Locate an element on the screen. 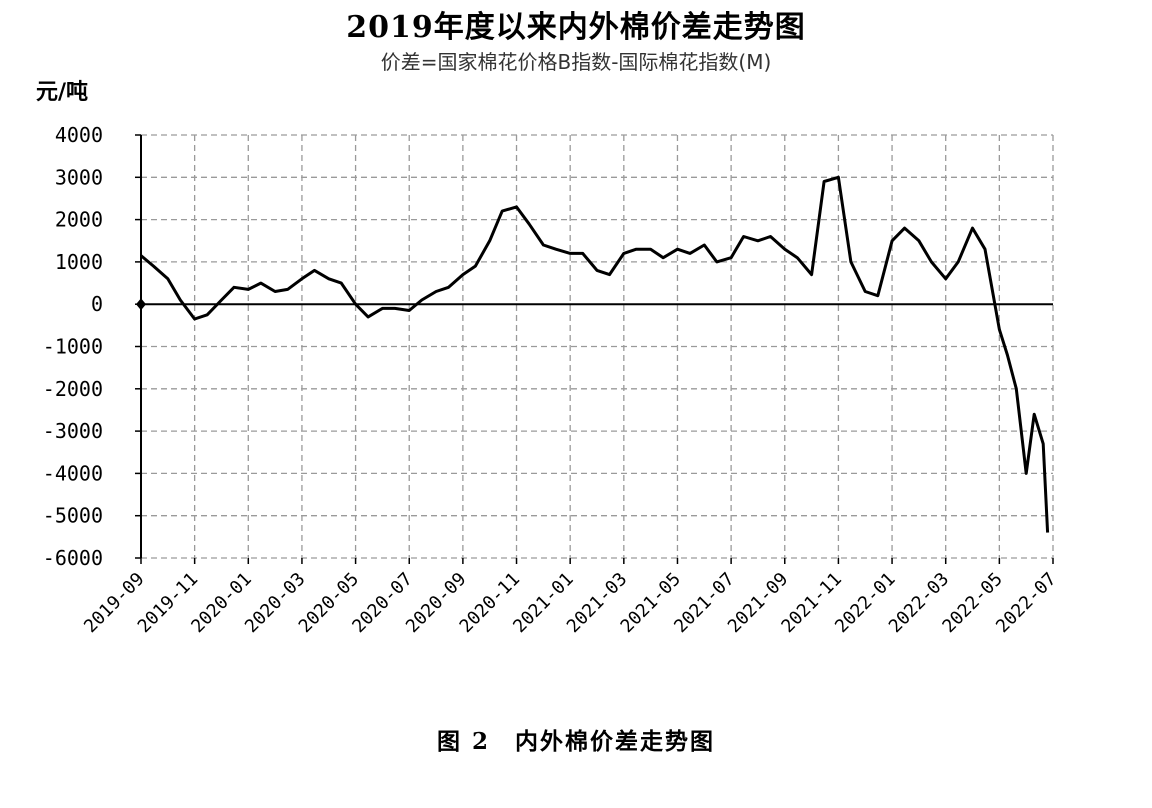 This screenshot has width=1152, height=808. chart-subtitle: 价差=国家棉花价格B指数-国际棉花指数(M) is located at coordinates (576, 62).